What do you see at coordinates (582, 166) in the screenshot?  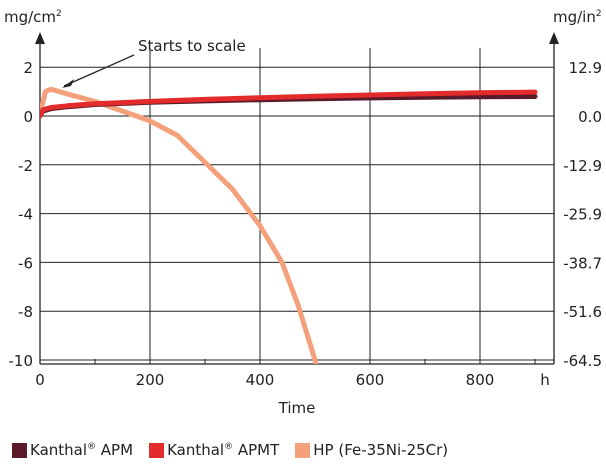 I see `y-tick-label-right: -12.9` at bounding box center [582, 166].